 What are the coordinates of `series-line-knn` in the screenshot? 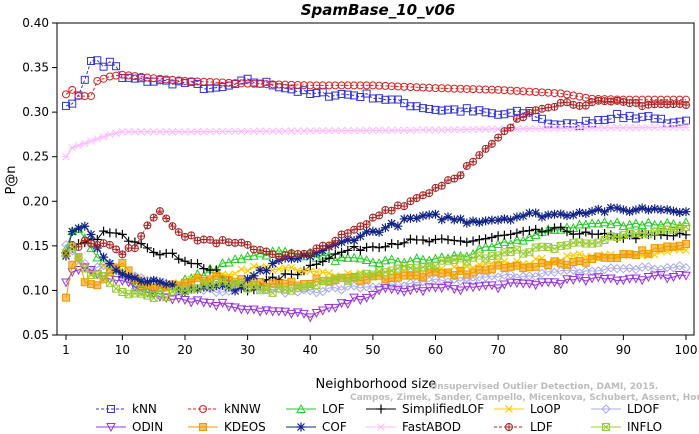 It's located at (376, 93).